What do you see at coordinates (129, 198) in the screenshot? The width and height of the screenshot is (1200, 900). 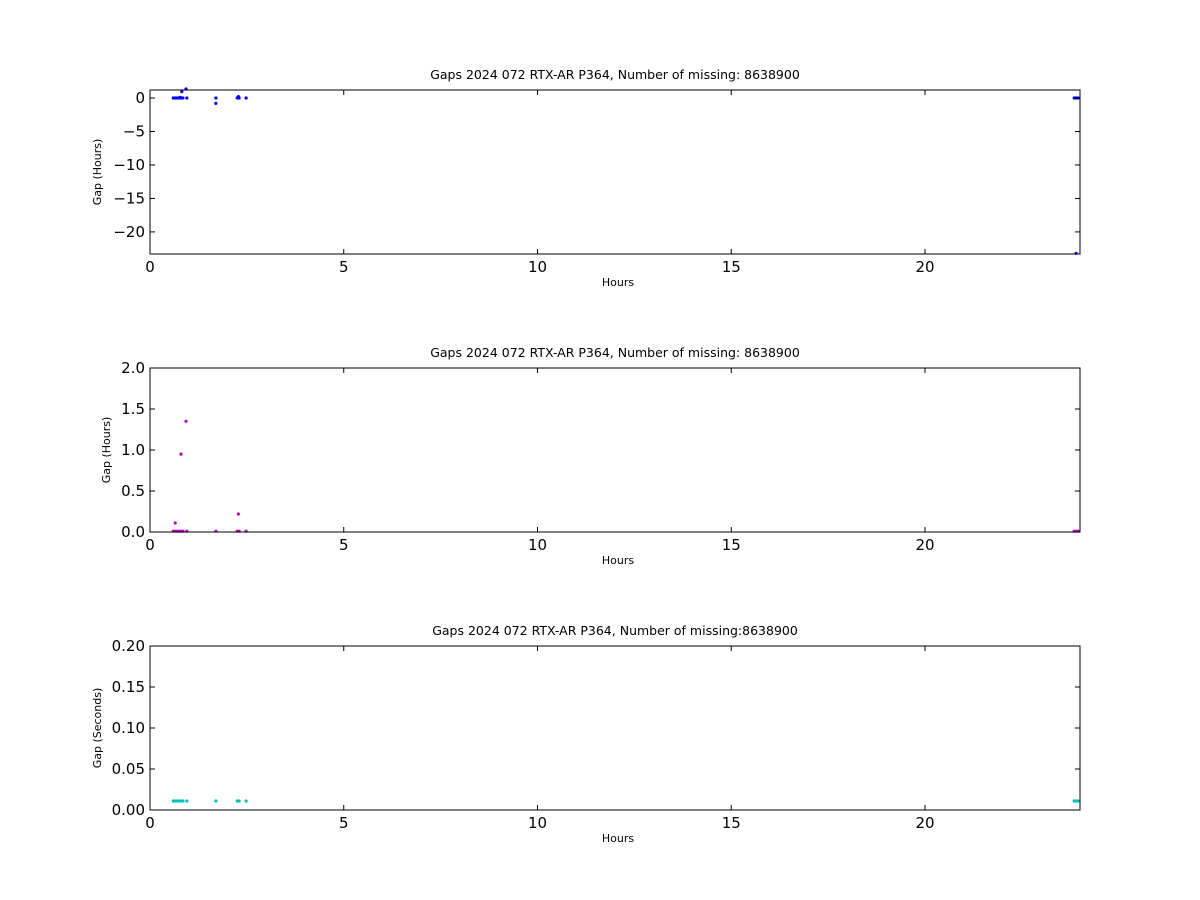 I see `y-tick-label: −15` at bounding box center [129, 198].